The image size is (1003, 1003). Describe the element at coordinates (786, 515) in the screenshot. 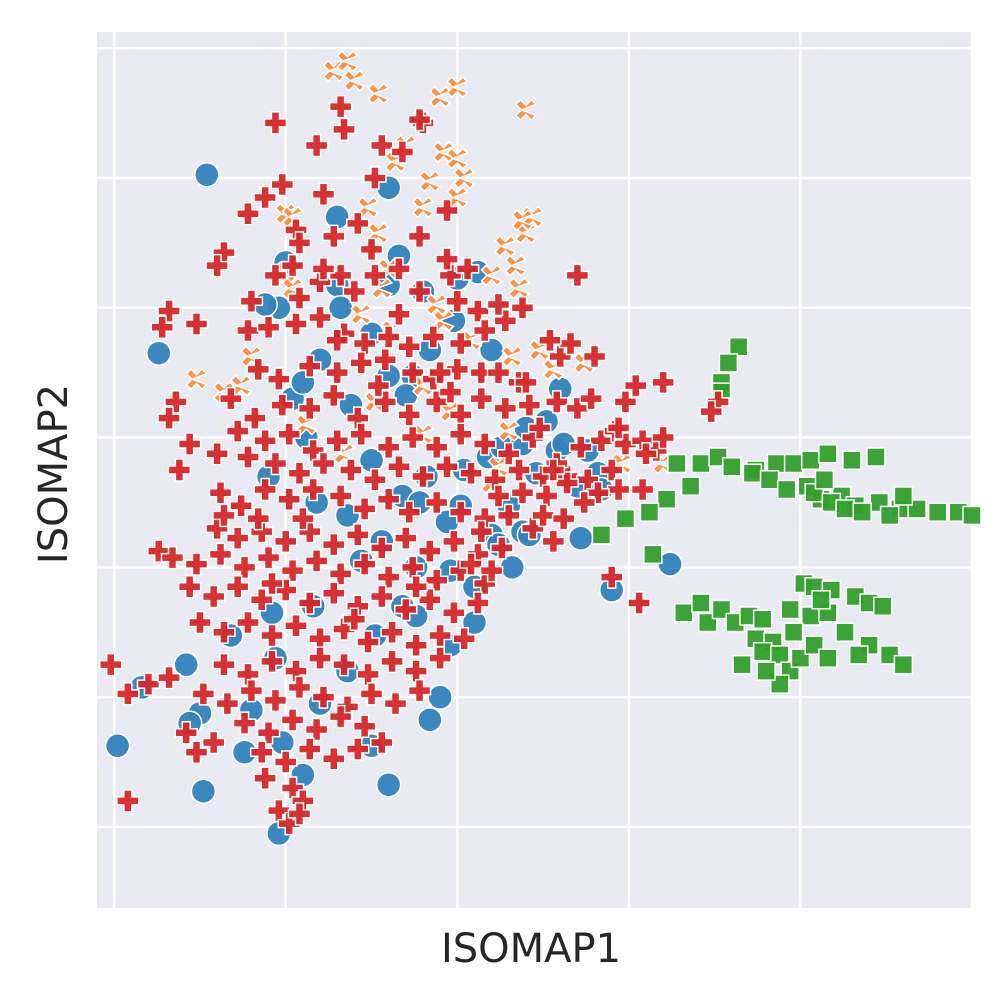

I see `square-series` at that location.